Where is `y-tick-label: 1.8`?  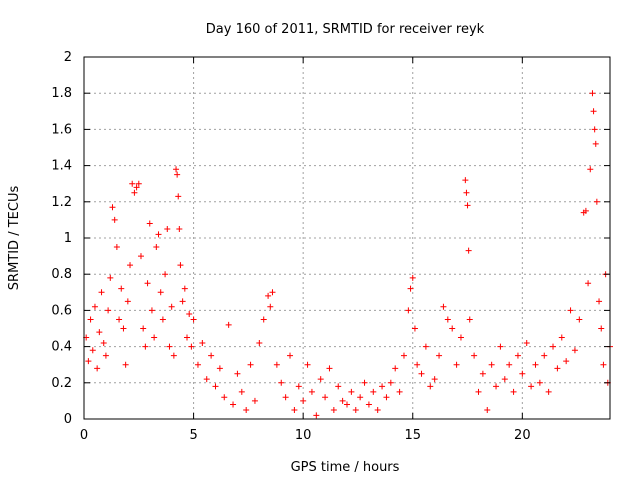 y-tick-label: 1.8 is located at coordinates (61, 93).